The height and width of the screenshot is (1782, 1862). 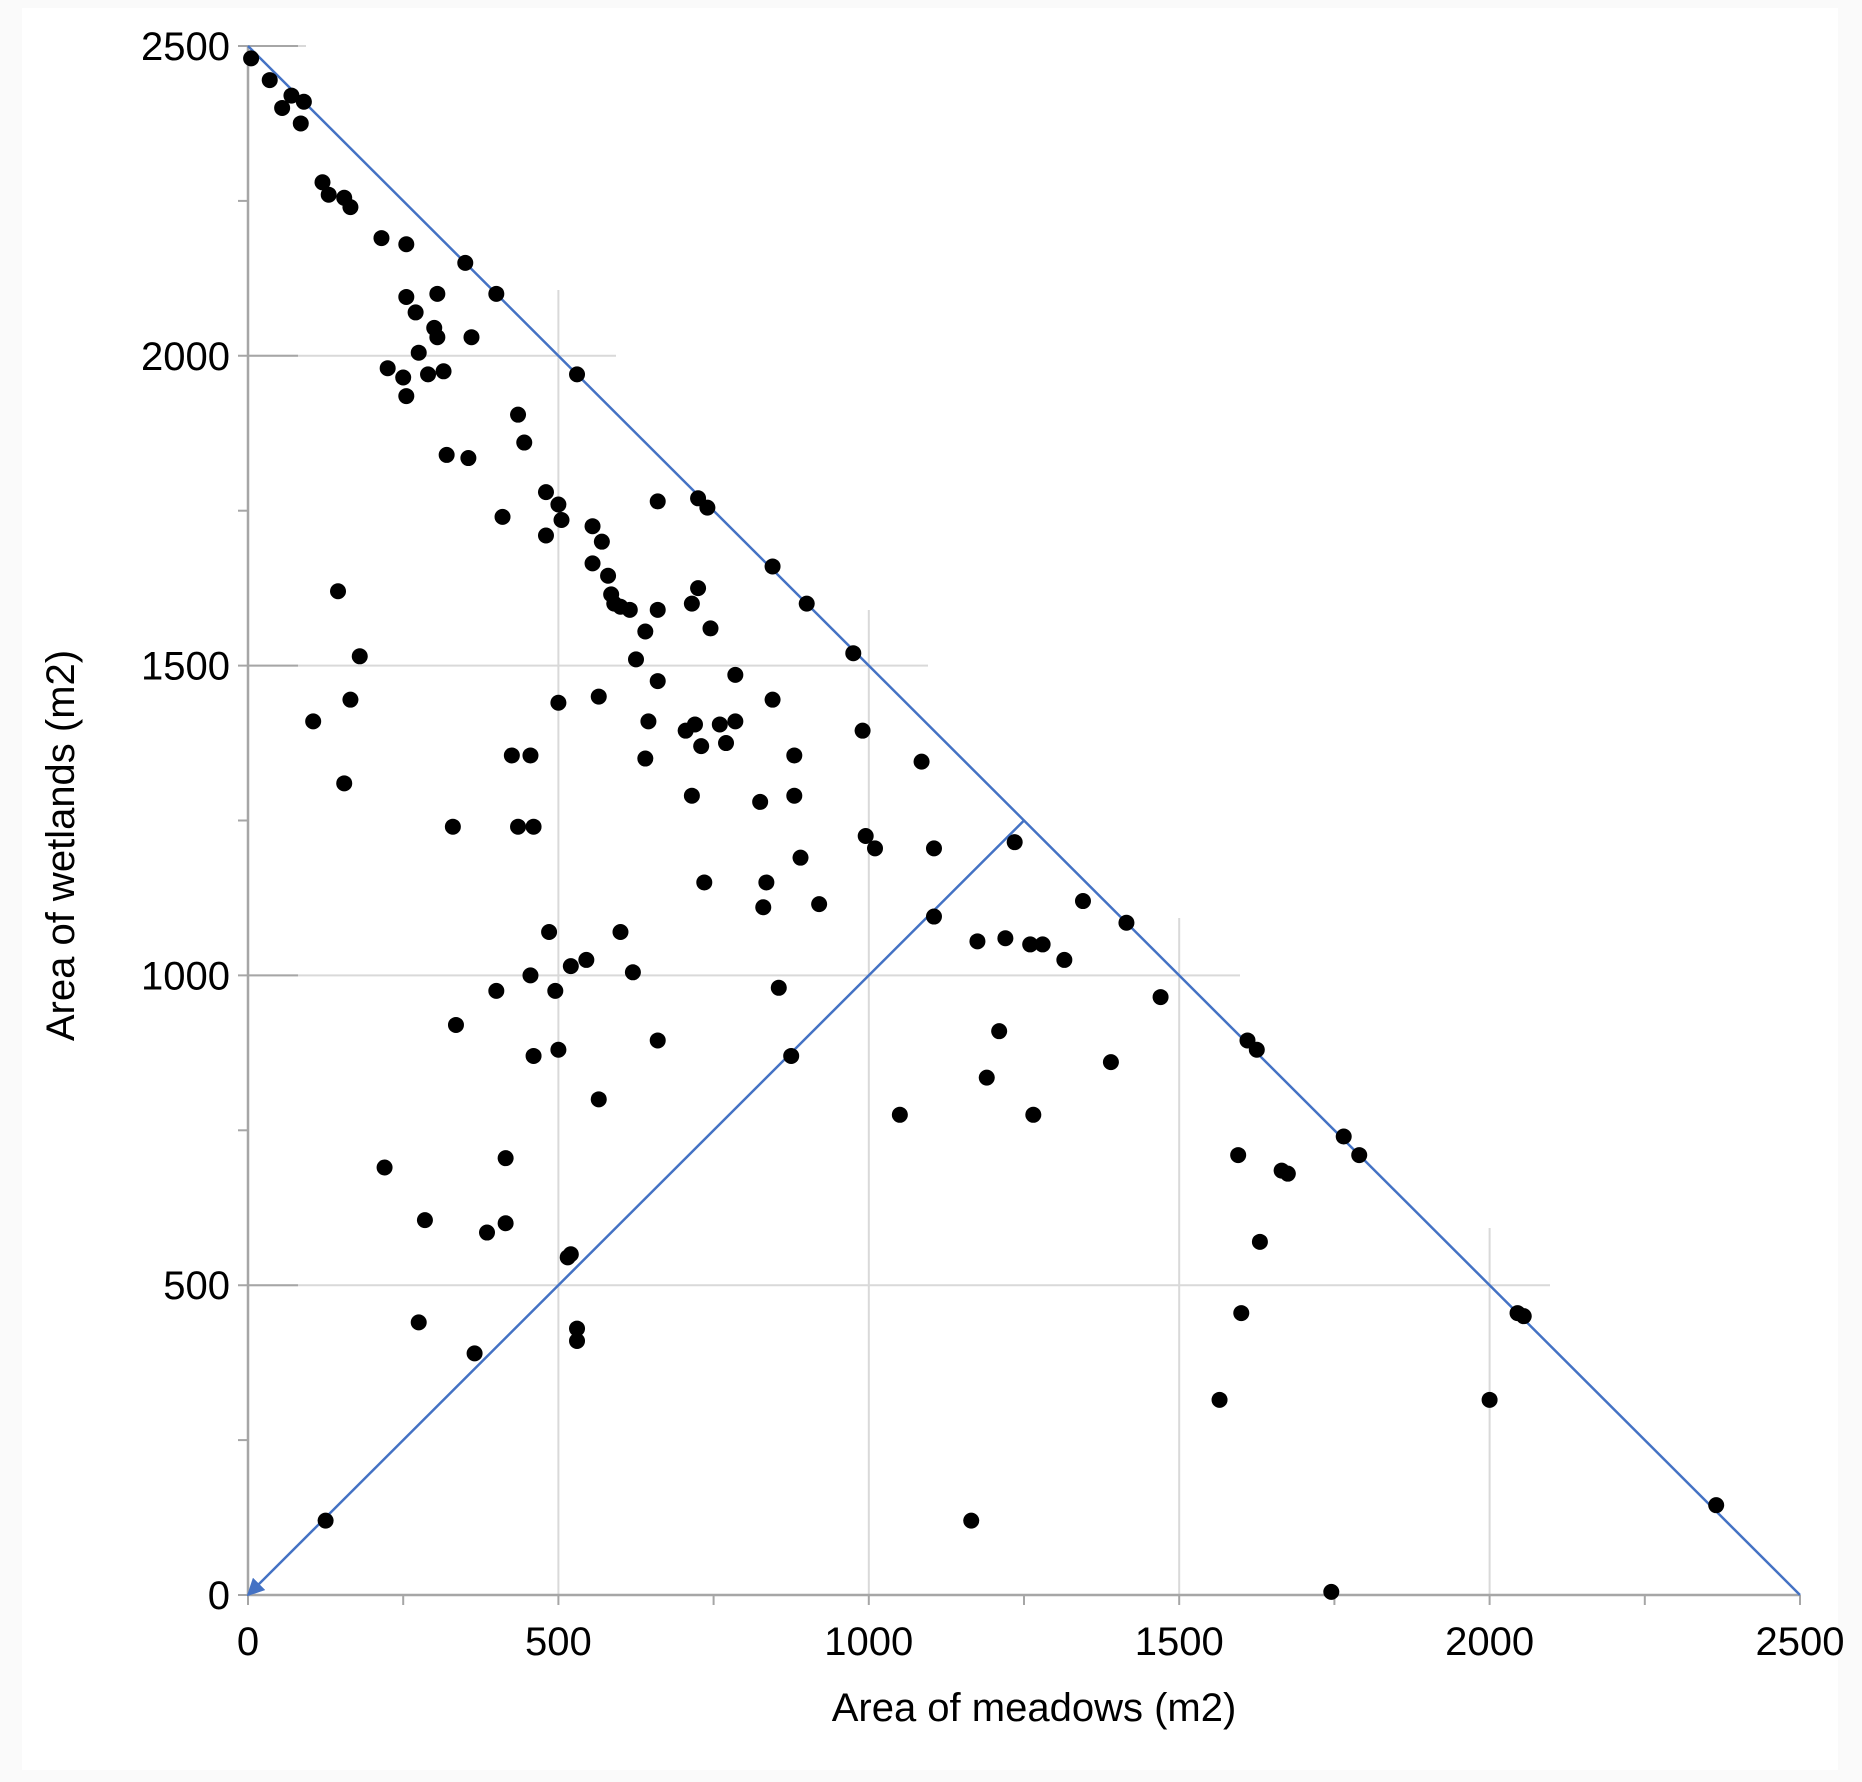 What do you see at coordinates (185, 357) in the screenshot?
I see `y-tick-label: 2000` at bounding box center [185, 357].